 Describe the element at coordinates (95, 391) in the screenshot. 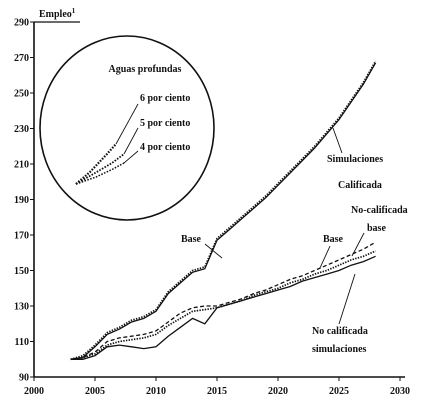

I see `x-tick-label: 2005` at that location.